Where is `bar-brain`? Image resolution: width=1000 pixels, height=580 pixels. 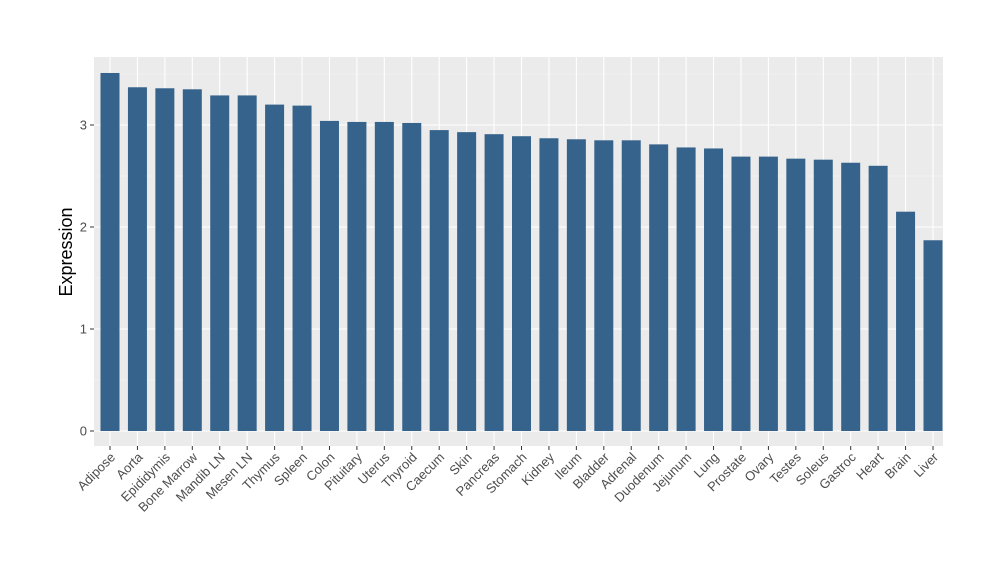 bar-brain is located at coordinates (906, 321).